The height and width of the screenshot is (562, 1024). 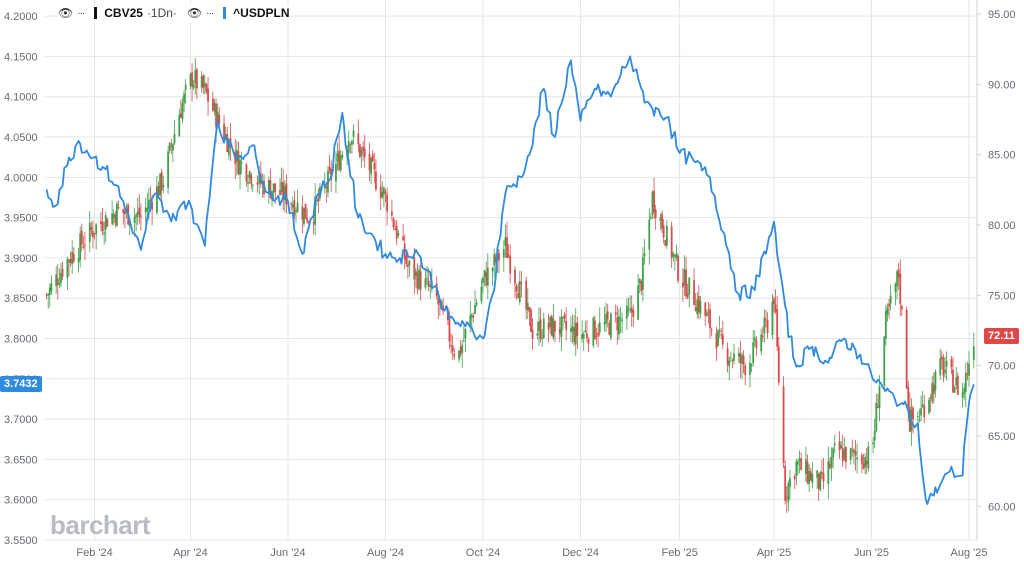 What do you see at coordinates (100, 525) in the screenshot?
I see `barchart-watermark: barchart` at bounding box center [100, 525].